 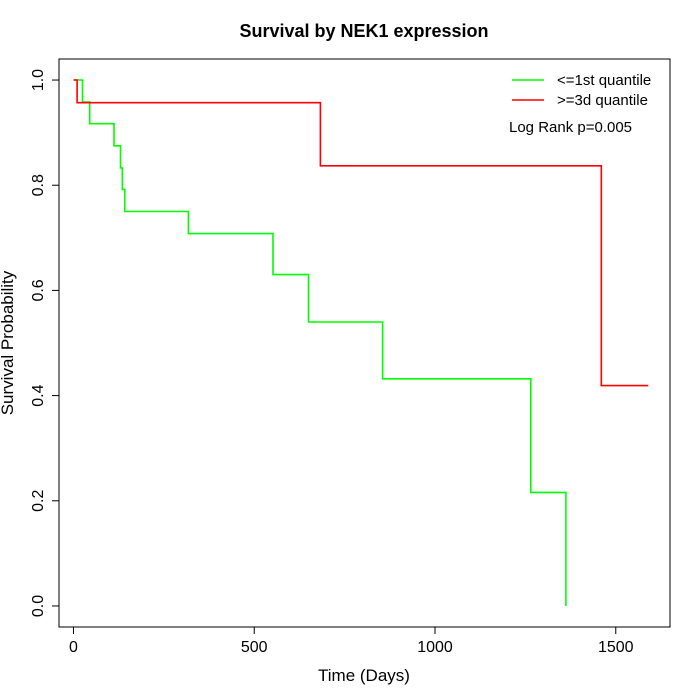 What do you see at coordinates (364, 675) in the screenshot?
I see `x-axis-label: Time (Days)` at bounding box center [364, 675].